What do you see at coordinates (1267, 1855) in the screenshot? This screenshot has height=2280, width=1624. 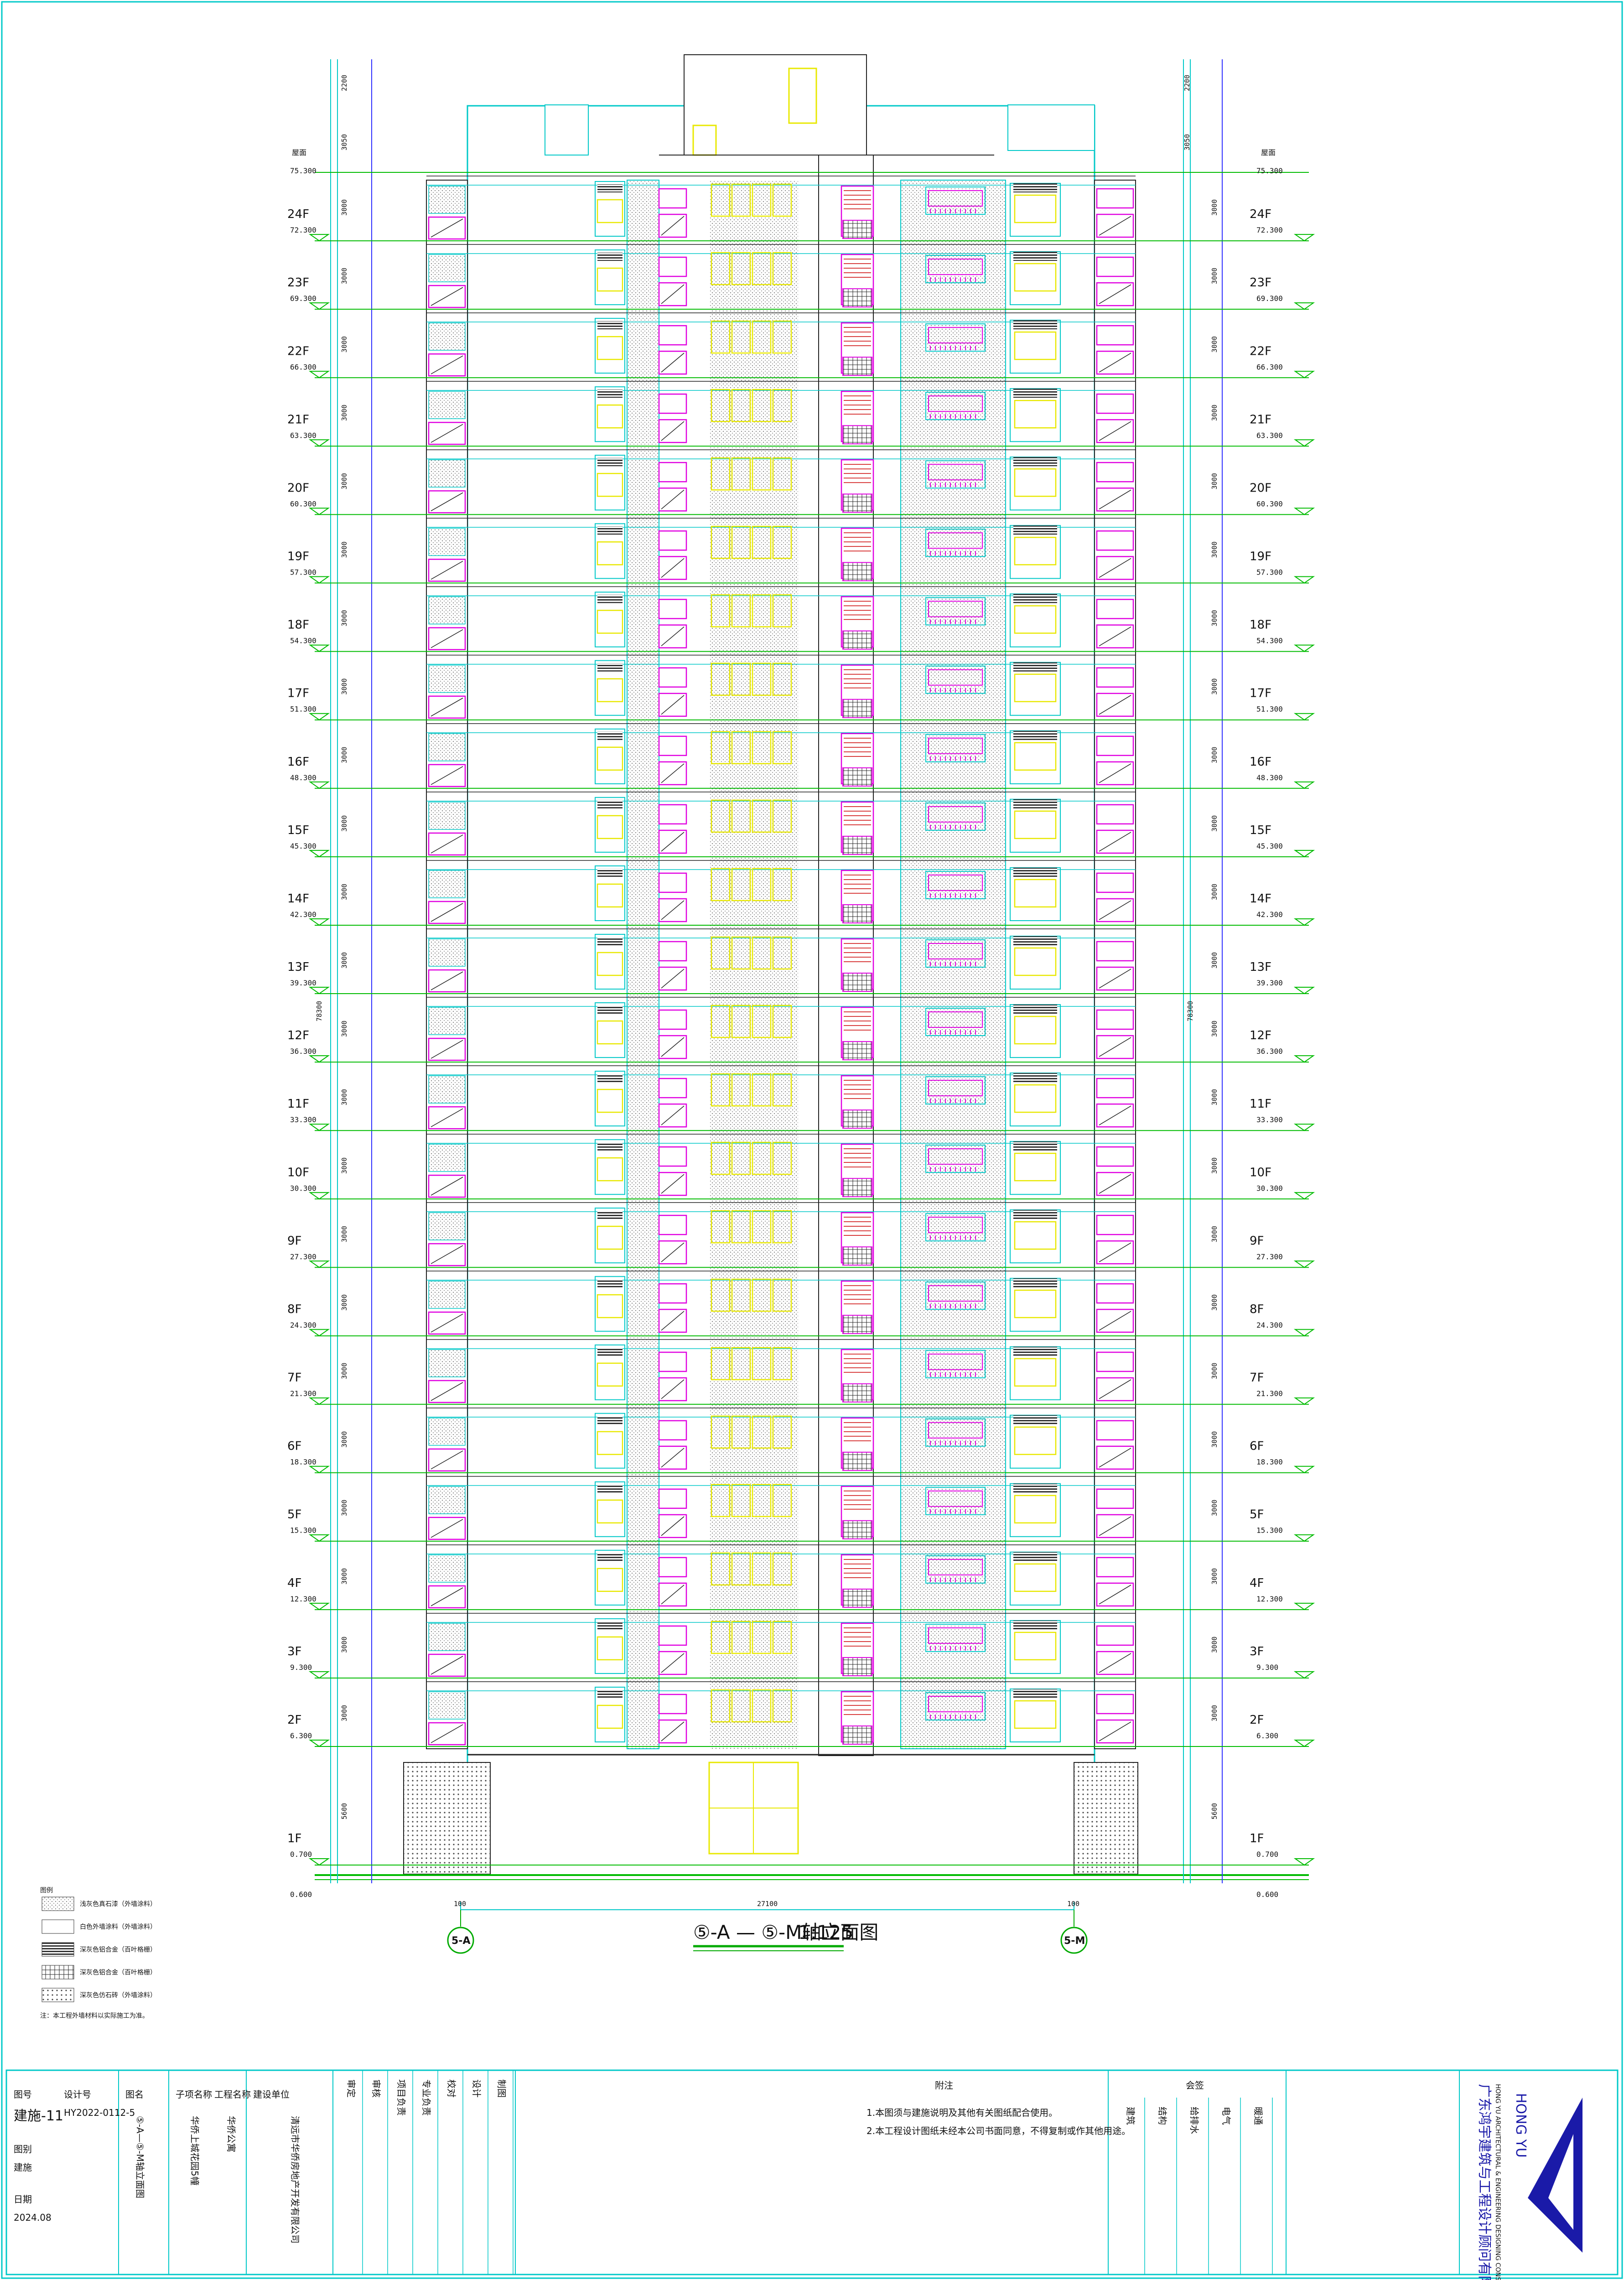 I see `level-elev-right-1F: 0.700` at bounding box center [1267, 1855].